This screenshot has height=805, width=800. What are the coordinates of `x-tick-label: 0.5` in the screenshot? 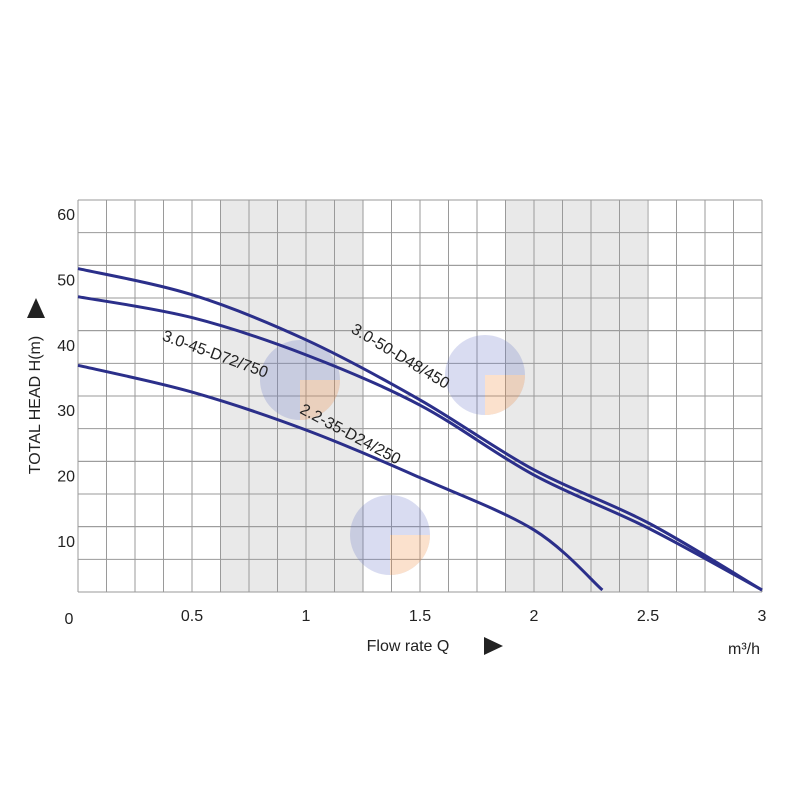 It's located at (192, 616).